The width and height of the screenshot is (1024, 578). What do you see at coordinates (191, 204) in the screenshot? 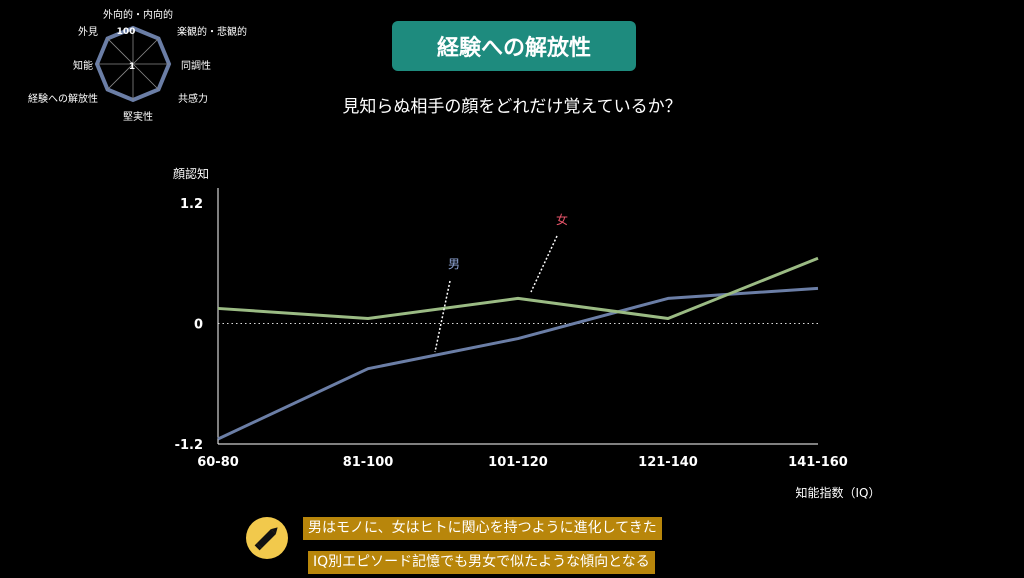
I see `y-tick-label: 1.2` at bounding box center [191, 204].